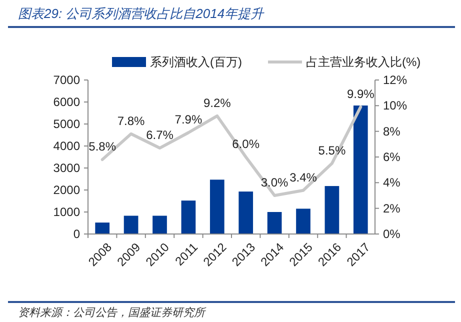 This screenshot has height=322, width=461. What do you see at coordinates (160, 135) in the screenshot?
I see `data-label: 6.7%` at bounding box center [160, 135].